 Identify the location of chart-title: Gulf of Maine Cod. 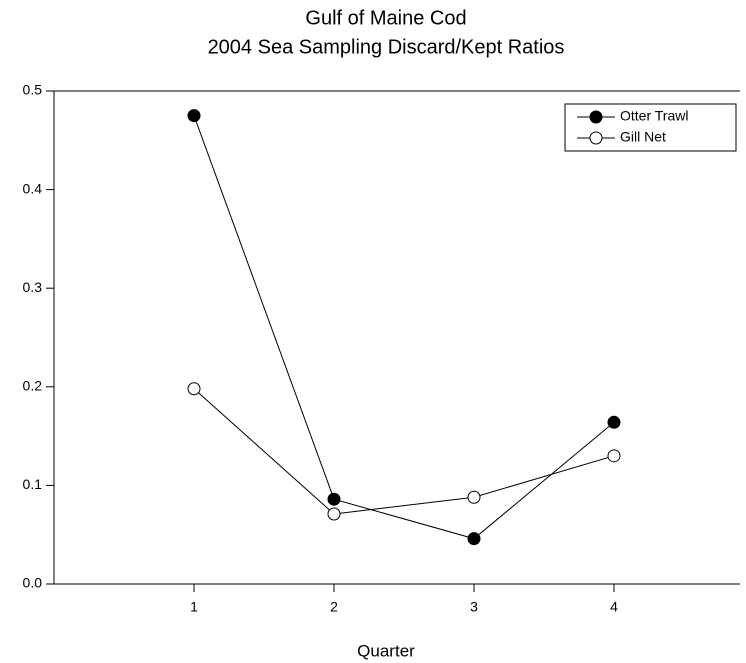
(385, 18).